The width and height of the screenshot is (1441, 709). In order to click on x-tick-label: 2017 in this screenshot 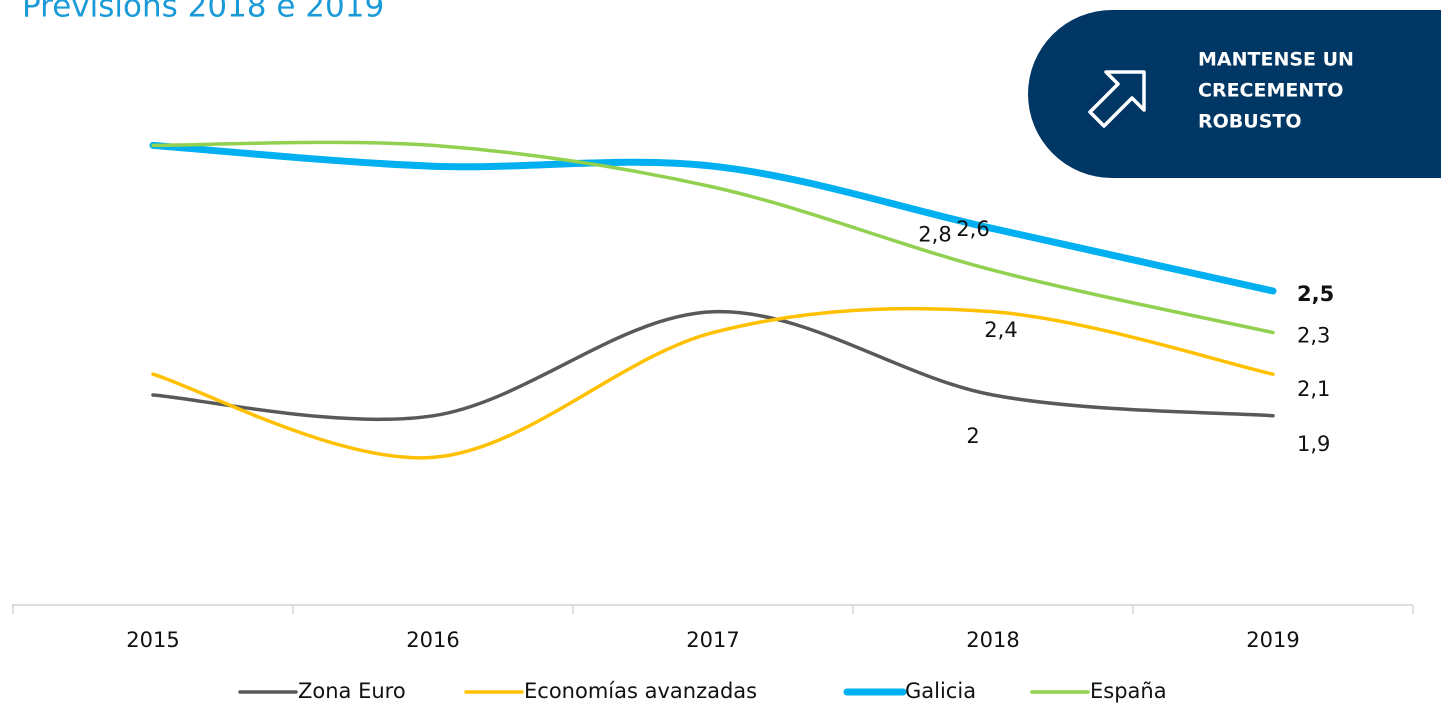, I will do `click(712, 640)`.